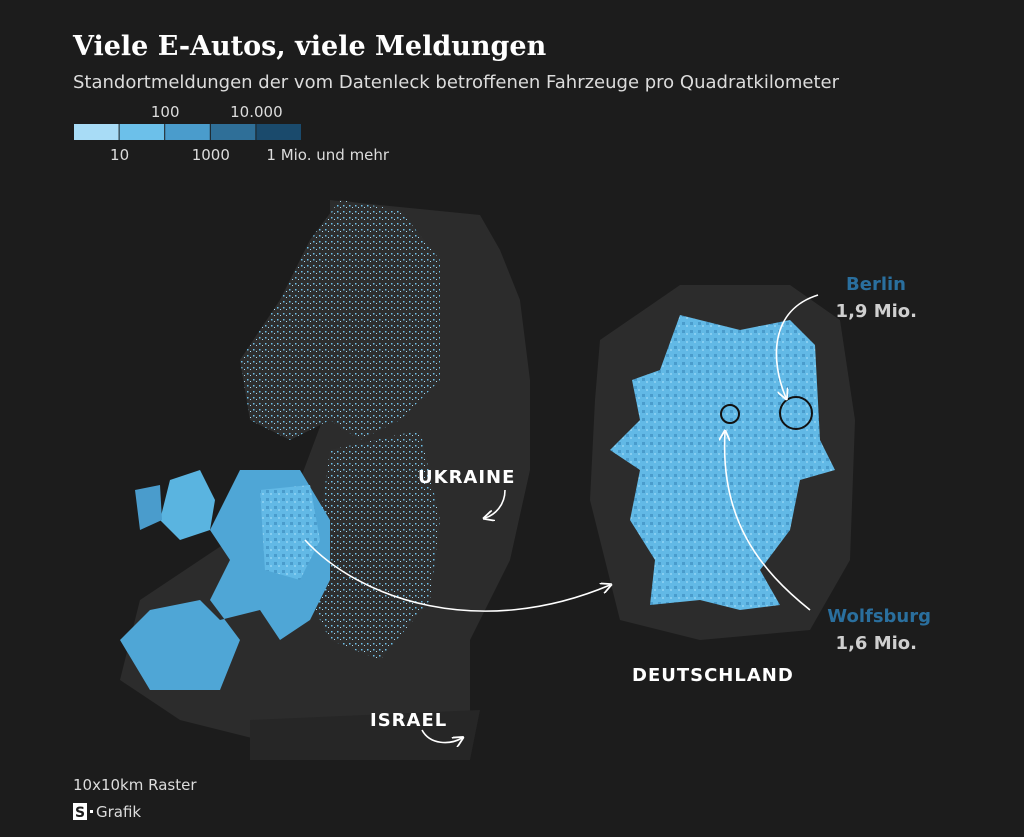 Image resolution: width=1024 pixels, height=837 pixels. I want to click on legend-label: 1000, so click(211, 155).